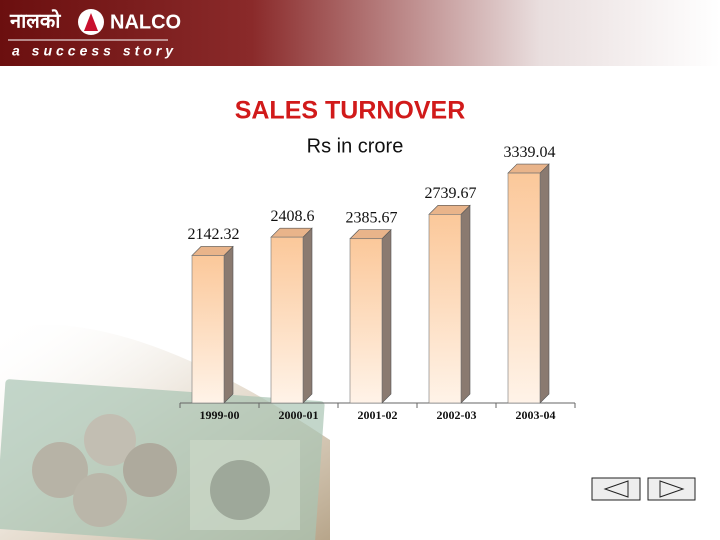 The width and height of the screenshot is (720, 540). Describe the element at coordinates (378, 415) in the screenshot. I see `x-tick-label: 2001-02` at that location.